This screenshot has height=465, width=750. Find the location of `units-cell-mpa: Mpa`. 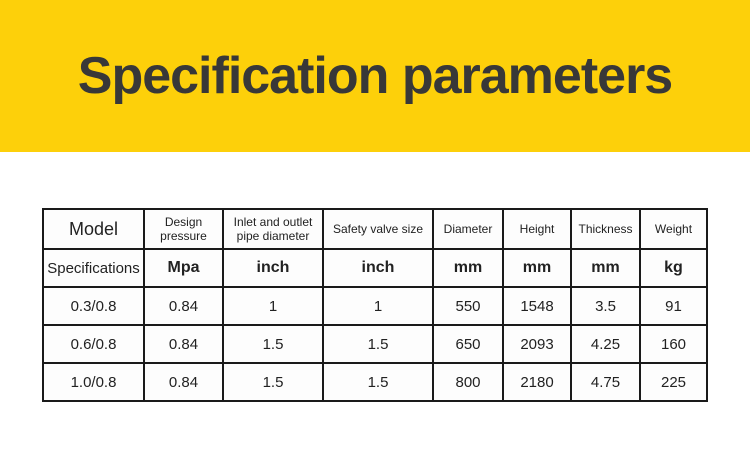

units-cell-mpa: Mpa is located at coordinates (183, 268).